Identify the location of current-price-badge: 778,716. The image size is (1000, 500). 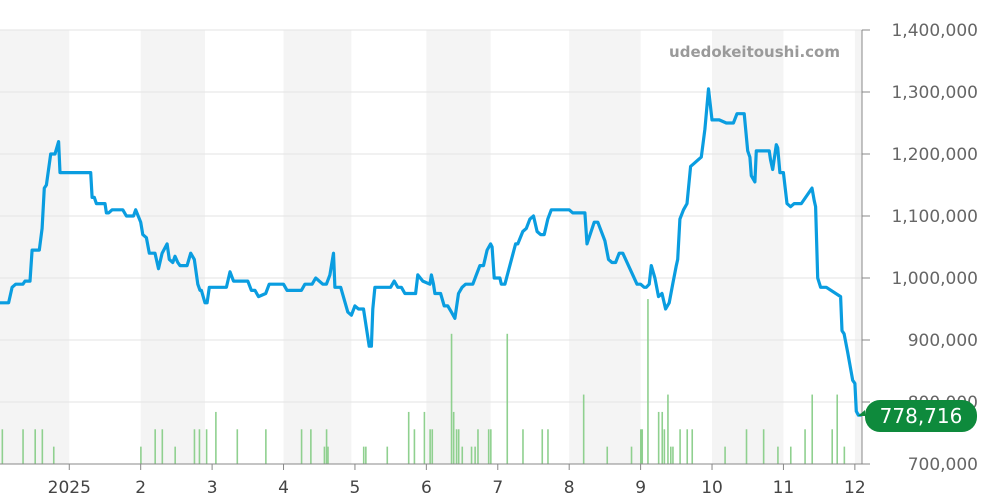
(917, 416).